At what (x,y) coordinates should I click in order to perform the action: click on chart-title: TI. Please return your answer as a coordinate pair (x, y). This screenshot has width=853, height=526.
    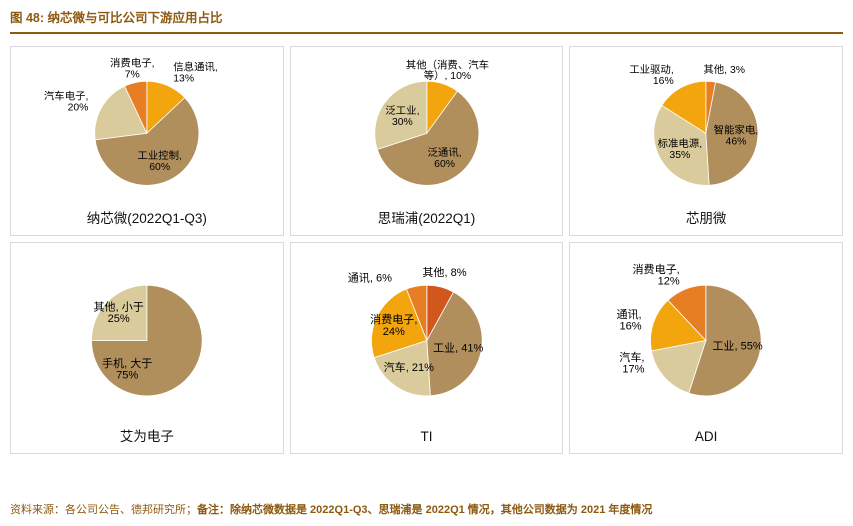
    Looking at the image, I should click on (426, 436).